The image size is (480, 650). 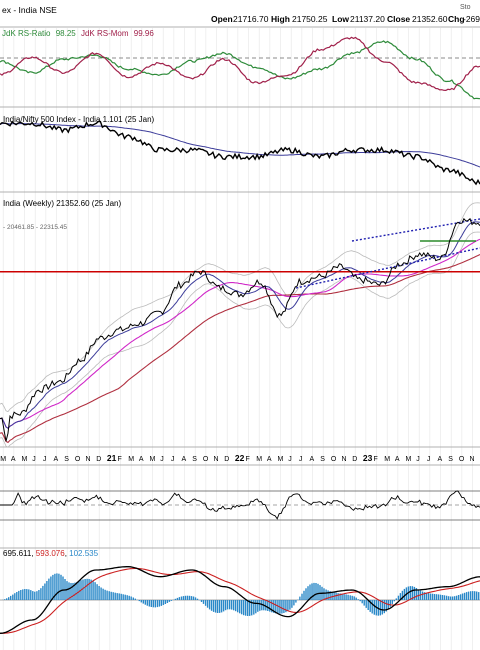 I want to click on change-value: -269, so click(x=471, y=19).